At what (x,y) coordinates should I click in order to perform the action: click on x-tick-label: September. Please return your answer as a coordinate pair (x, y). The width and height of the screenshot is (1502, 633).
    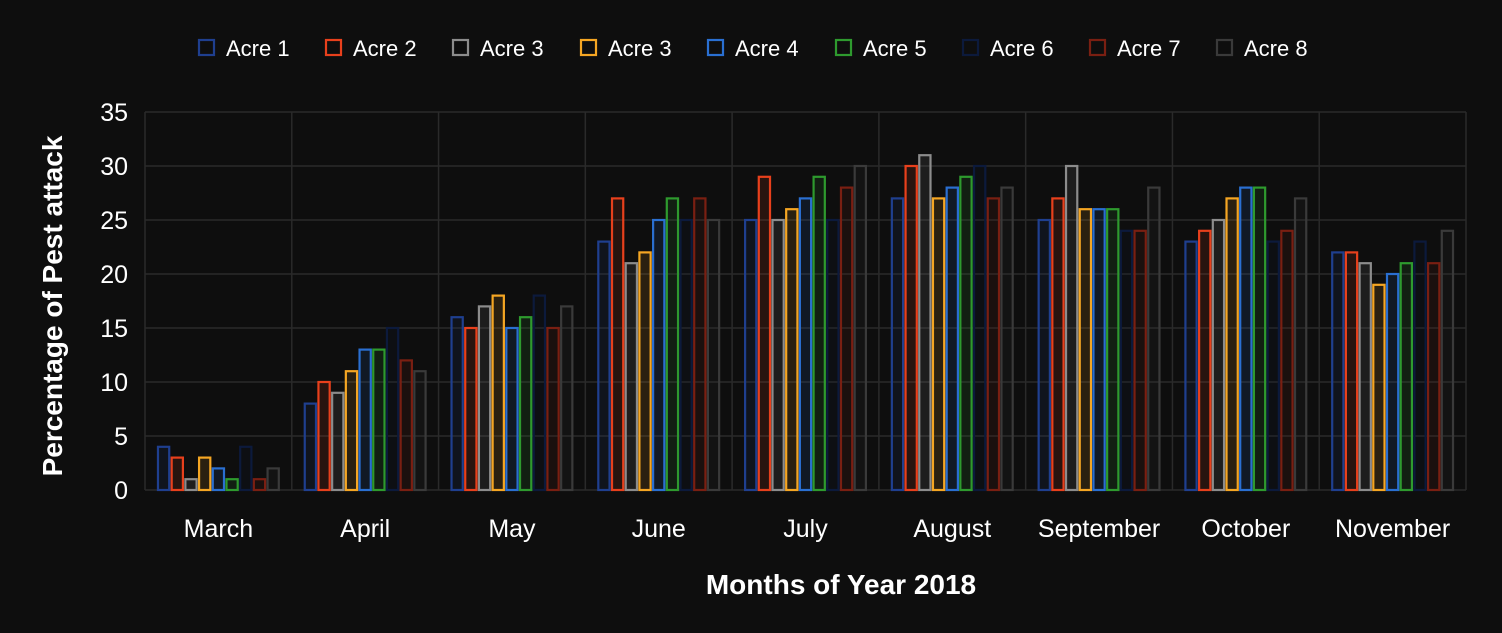
    Looking at the image, I should click on (1099, 529).